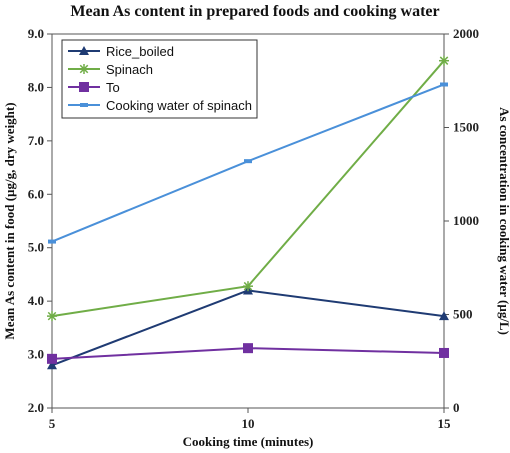 This screenshot has height=453, width=510. Describe the element at coordinates (40, 220) in the screenshot. I see `left-axis-ticks: 2.0 3.0 4.0 5.0 6.0 7.0 8.0 9.0` at that location.